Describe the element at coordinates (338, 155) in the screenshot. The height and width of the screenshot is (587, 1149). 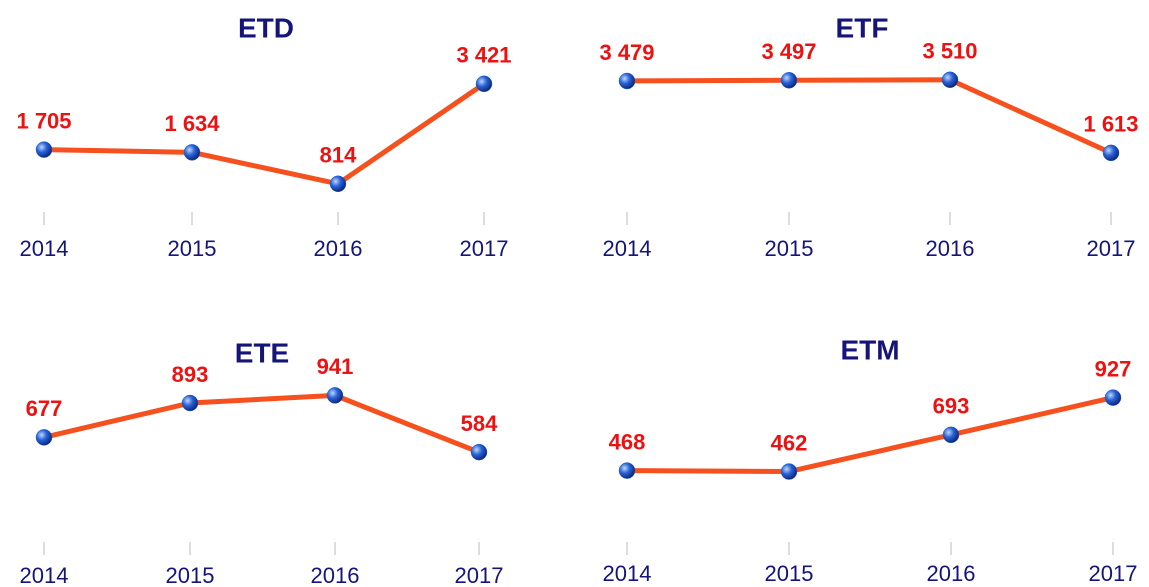
I see `data-label: 814` at that location.